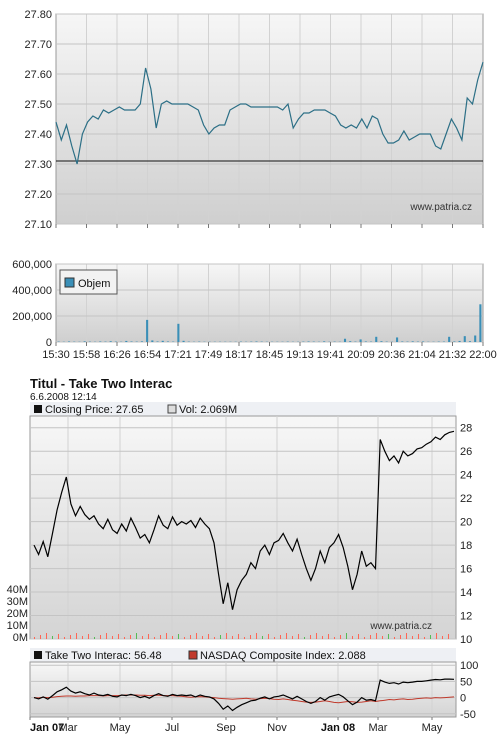  What do you see at coordinates (38, 409) in the screenshot?
I see `closing-price-swatch` at bounding box center [38, 409].